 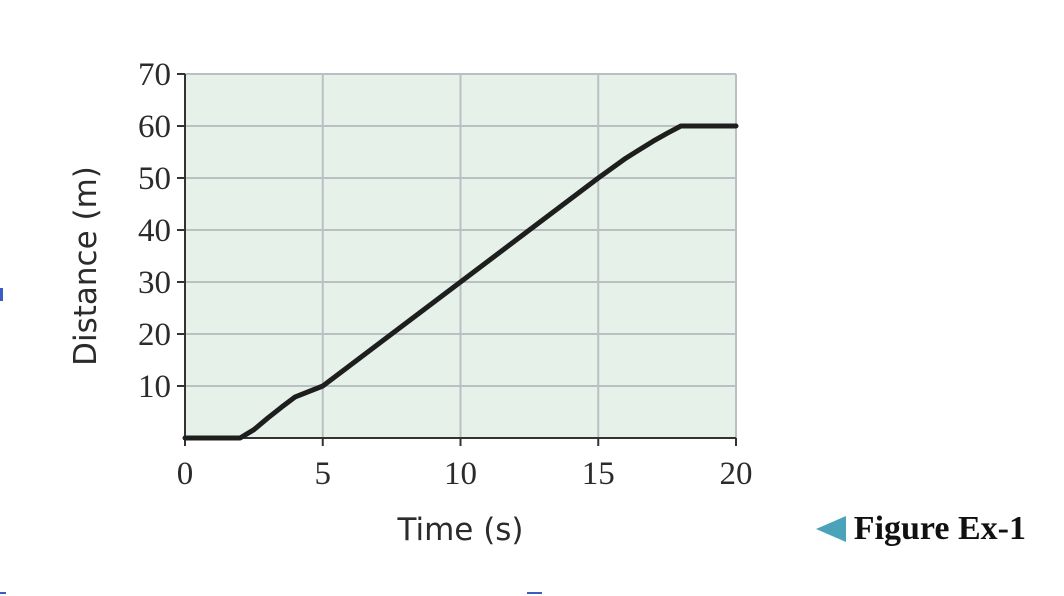 What do you see at coordinates (154, 127) in the screenshot?
I see `y-tick-label: 60` at bounding box center [154, 127].